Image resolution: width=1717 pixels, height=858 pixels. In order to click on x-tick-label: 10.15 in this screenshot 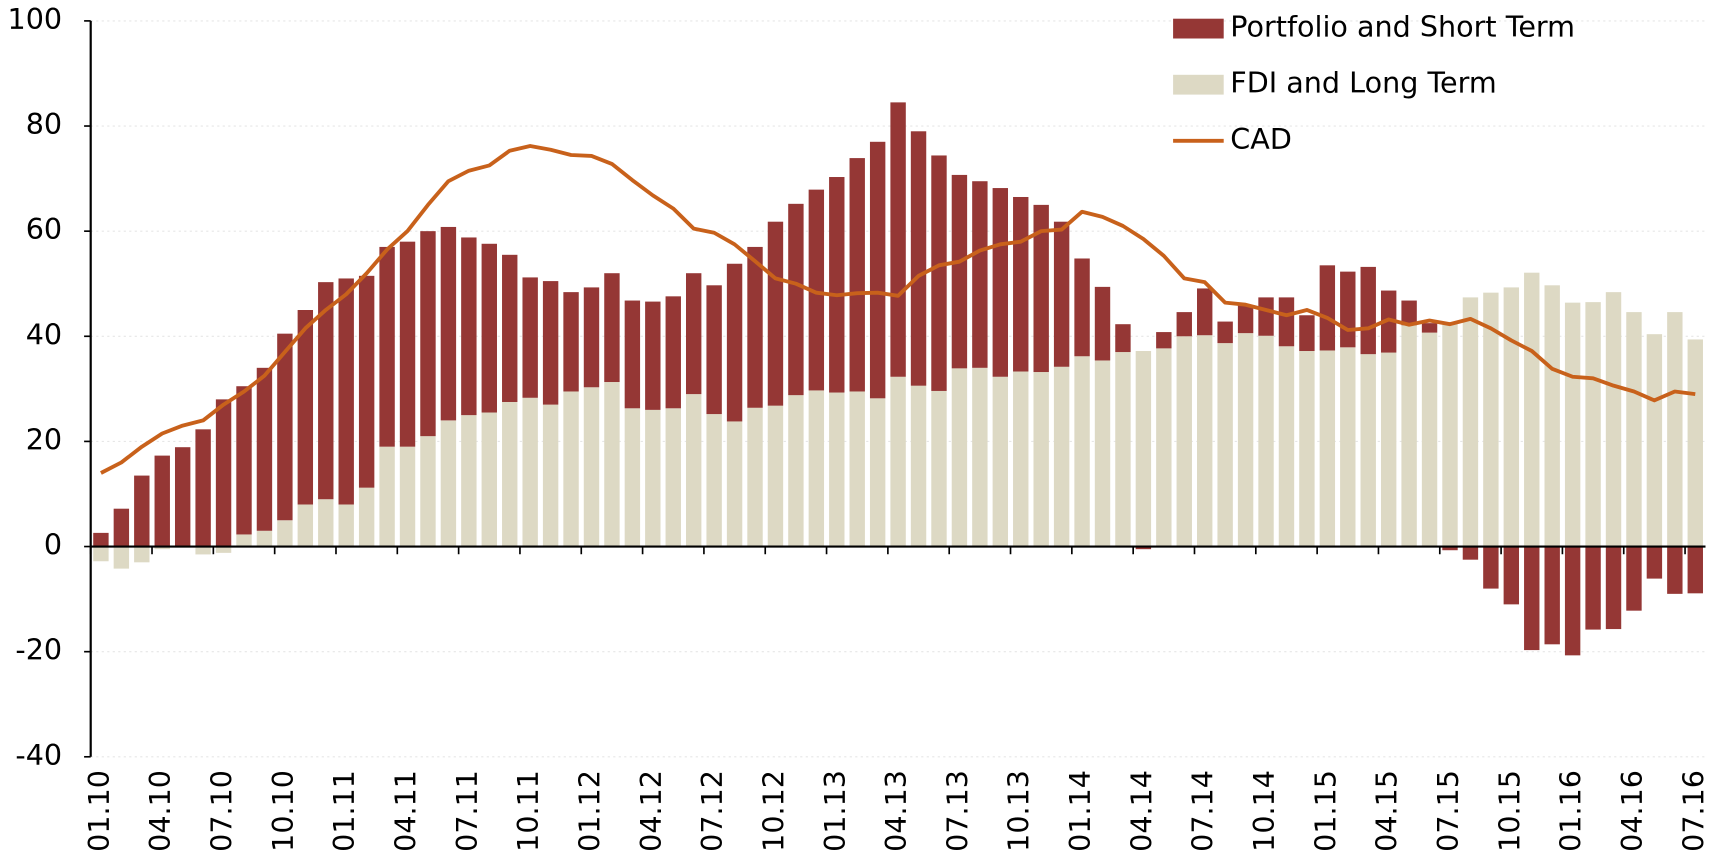, I will do `click(1509, 811)`.